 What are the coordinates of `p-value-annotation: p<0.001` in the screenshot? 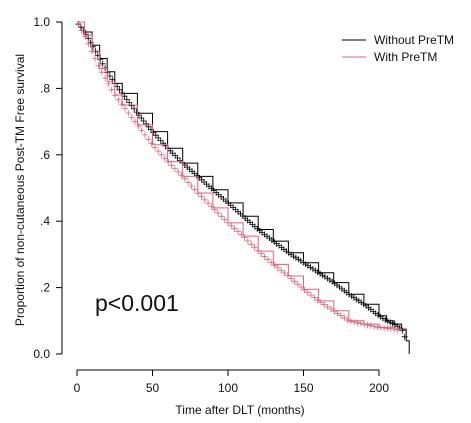 It's located at (137, 303).